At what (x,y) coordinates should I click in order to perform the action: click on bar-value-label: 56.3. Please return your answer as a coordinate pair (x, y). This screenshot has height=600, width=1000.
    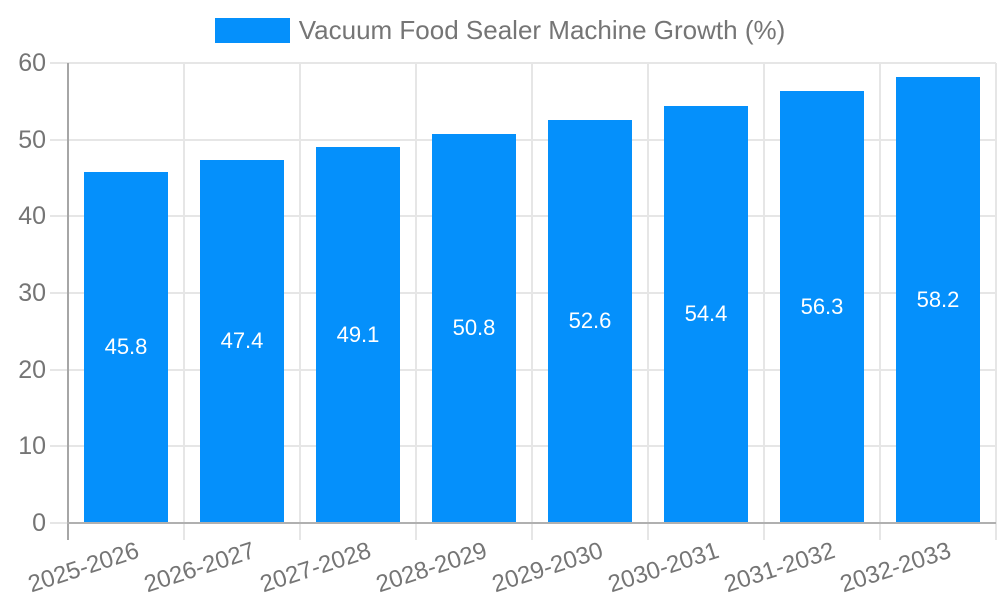
    Looking at the image, I should click on (822, 307).